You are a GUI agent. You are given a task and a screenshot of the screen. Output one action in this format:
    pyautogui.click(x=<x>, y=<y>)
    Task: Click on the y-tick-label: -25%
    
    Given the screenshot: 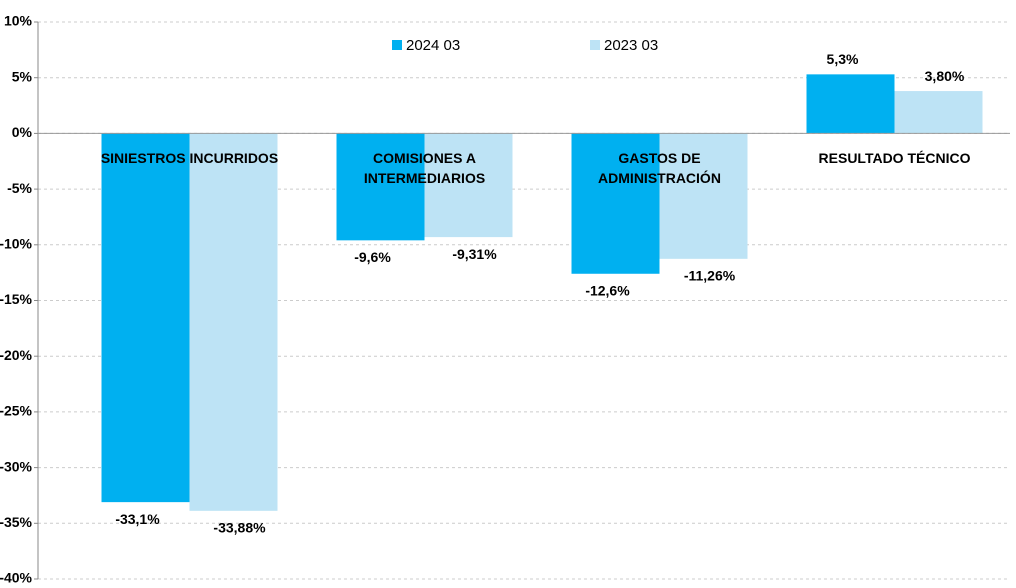 What is the action you would take?
    pyautogui.click(x=16, y=411)
    